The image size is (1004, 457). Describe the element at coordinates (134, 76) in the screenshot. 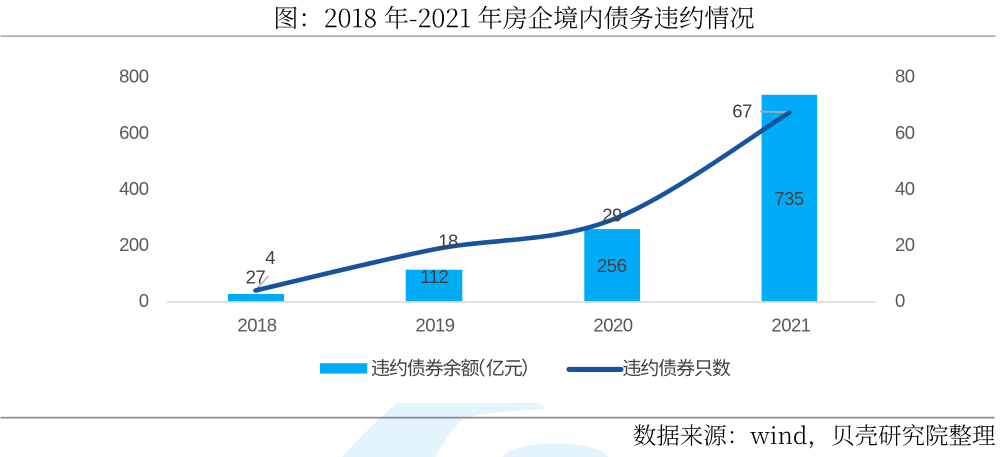

I see `svg-text: 800` at that location.